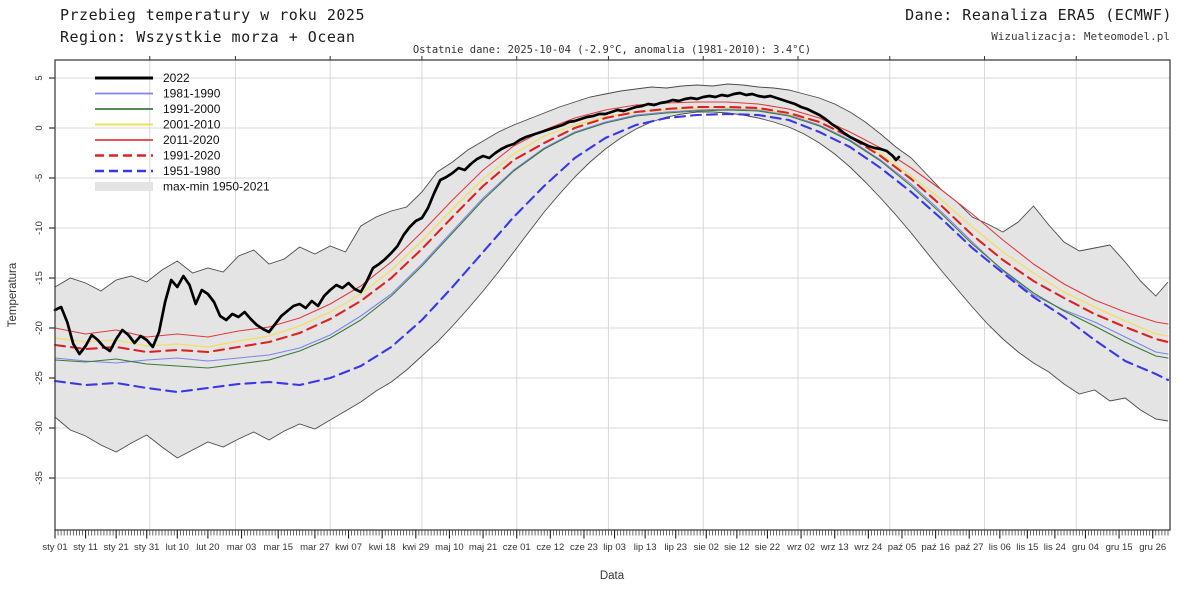  Describe the element at coordinates (449, 547) in the screenshot. I see `x-tick-label: maj 10` at that location.